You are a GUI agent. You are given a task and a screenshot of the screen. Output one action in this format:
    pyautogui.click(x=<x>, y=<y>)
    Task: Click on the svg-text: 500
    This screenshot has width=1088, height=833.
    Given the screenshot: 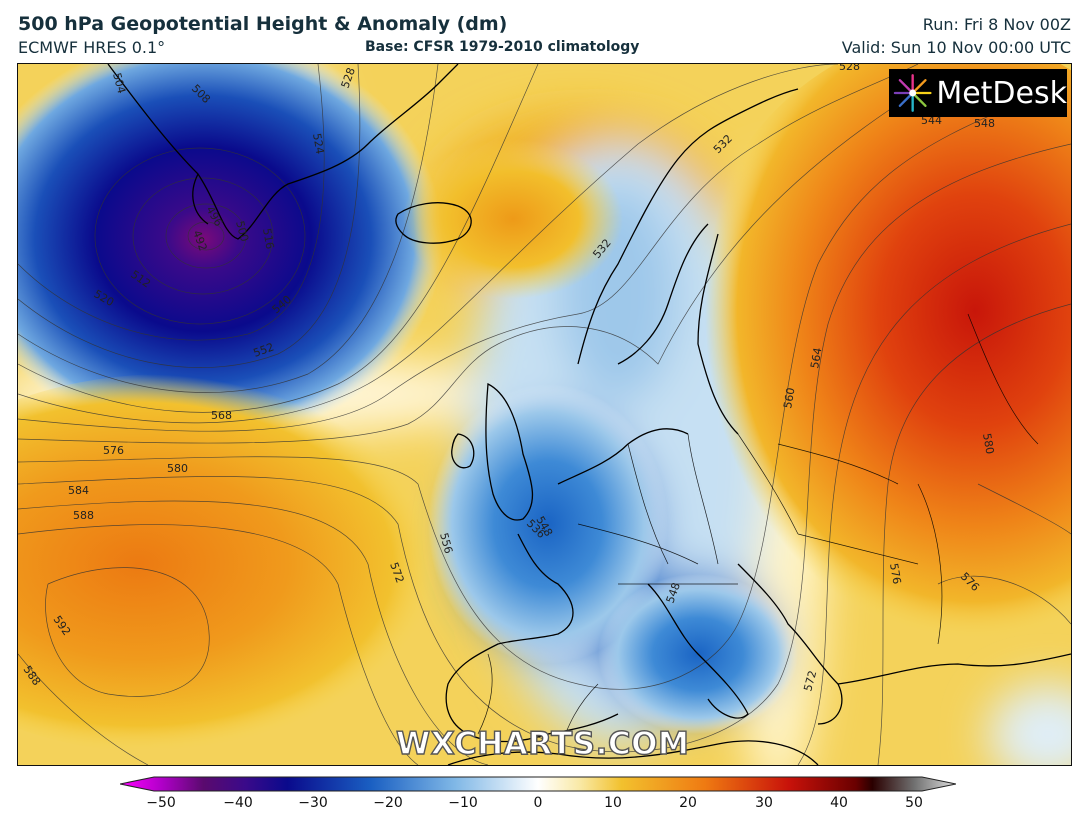 What is the action you would take?
    pyautogui.click(x=242, y=231)
    